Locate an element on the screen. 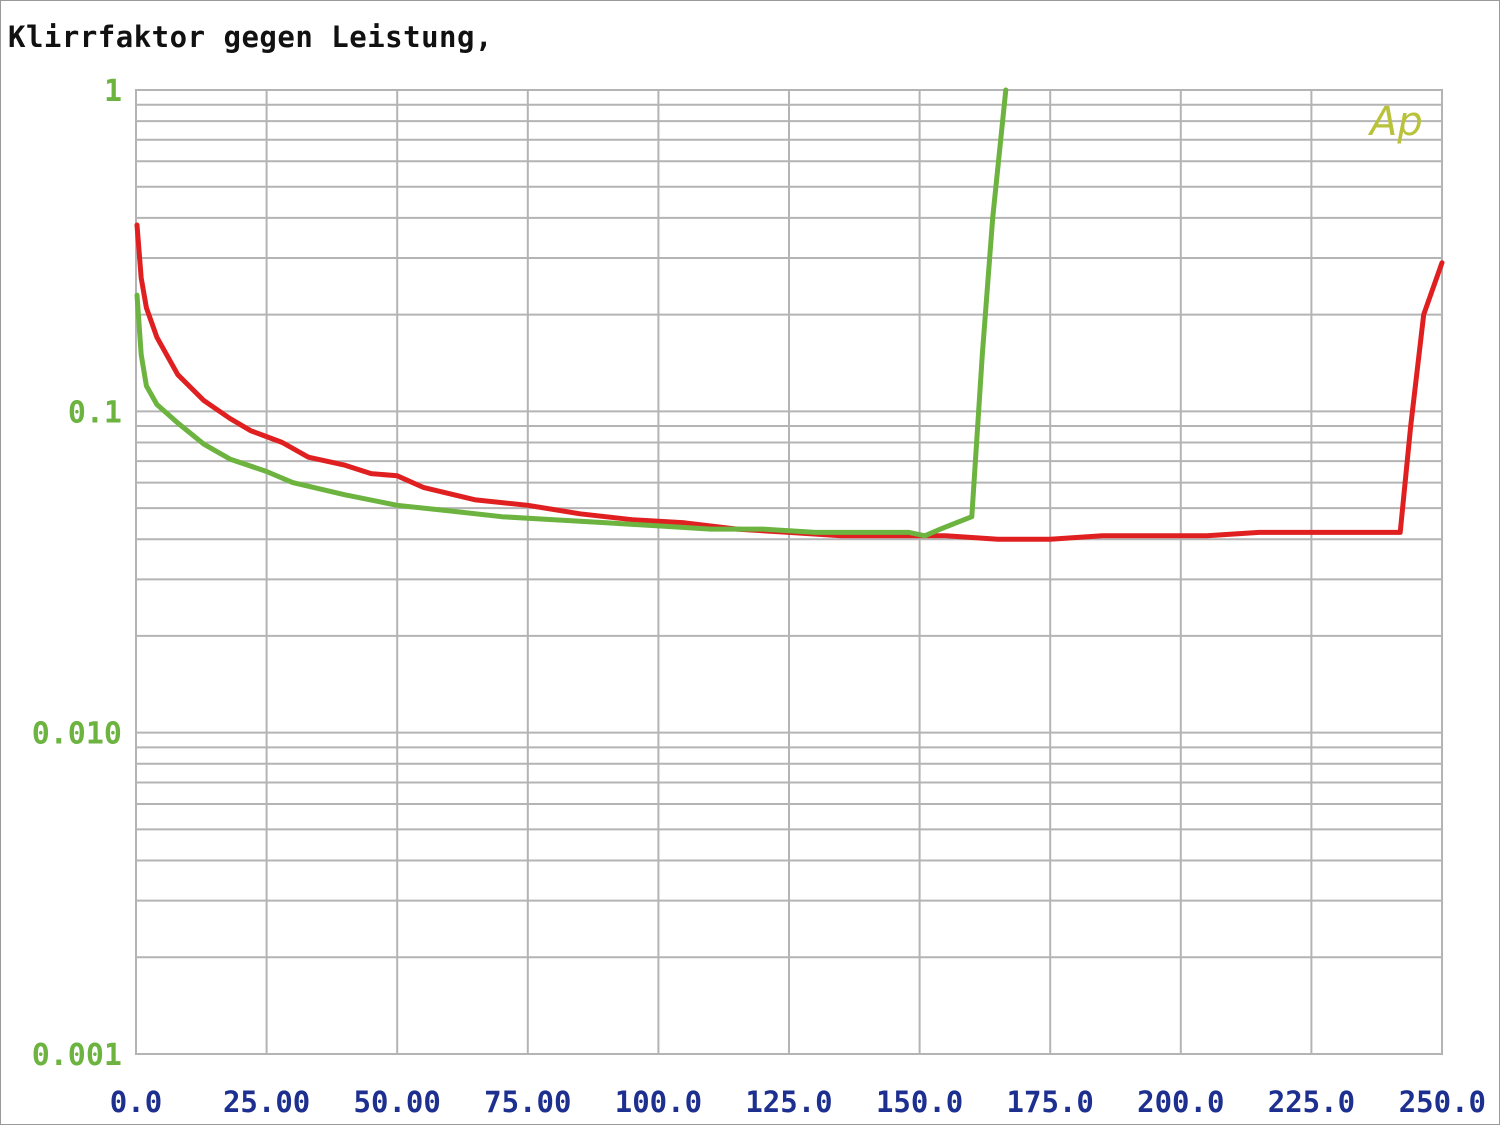 Image resolution: width=1500 pixels, height=1125 pixels. x-tick-label-4: 100.0 is located at coordinates (658, 1102).